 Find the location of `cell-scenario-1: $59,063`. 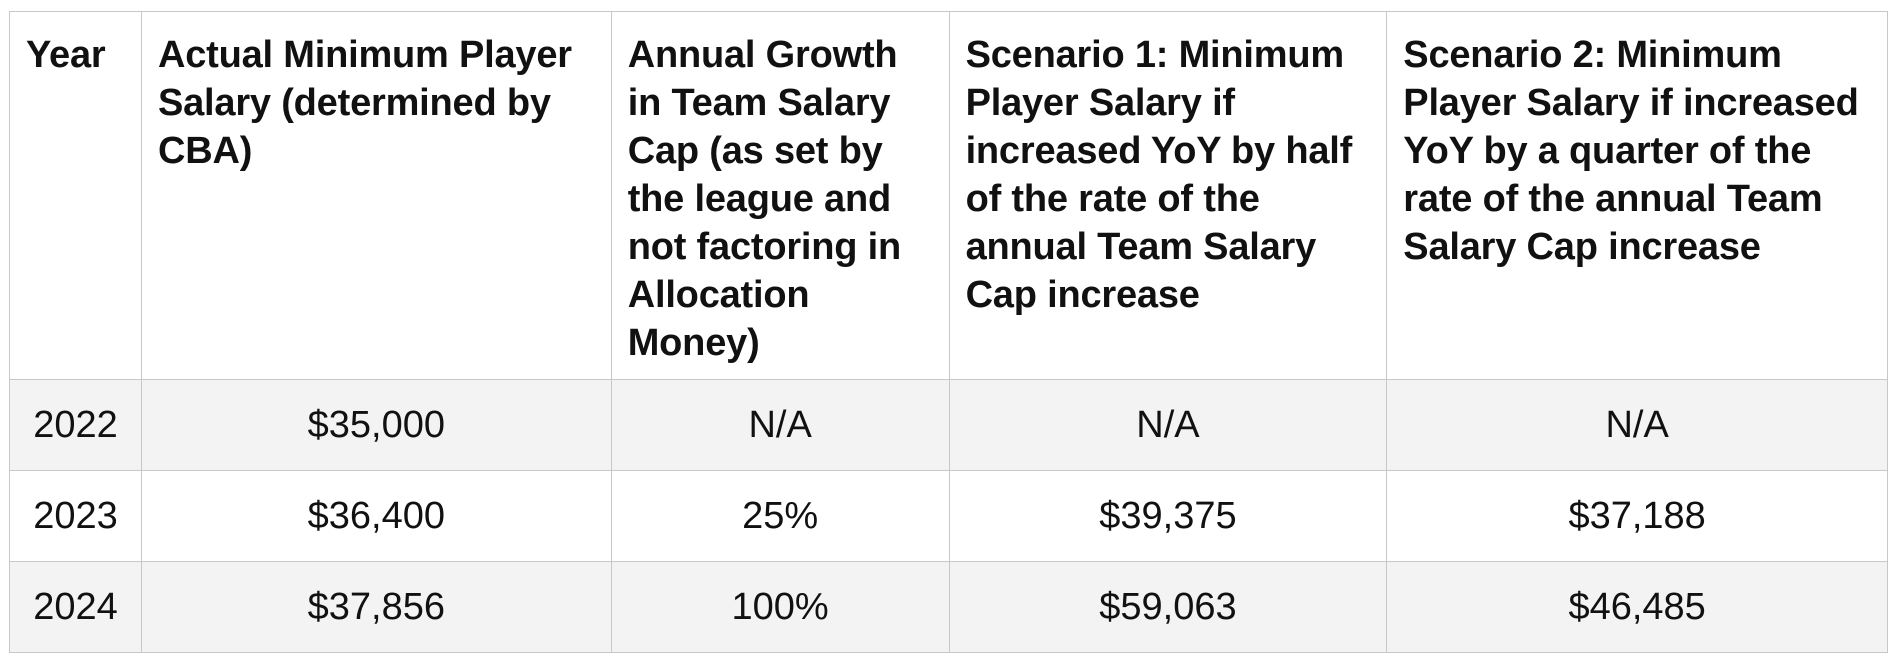

cell-scenario-1: $59,063 is located at coordinates (1168, 607).